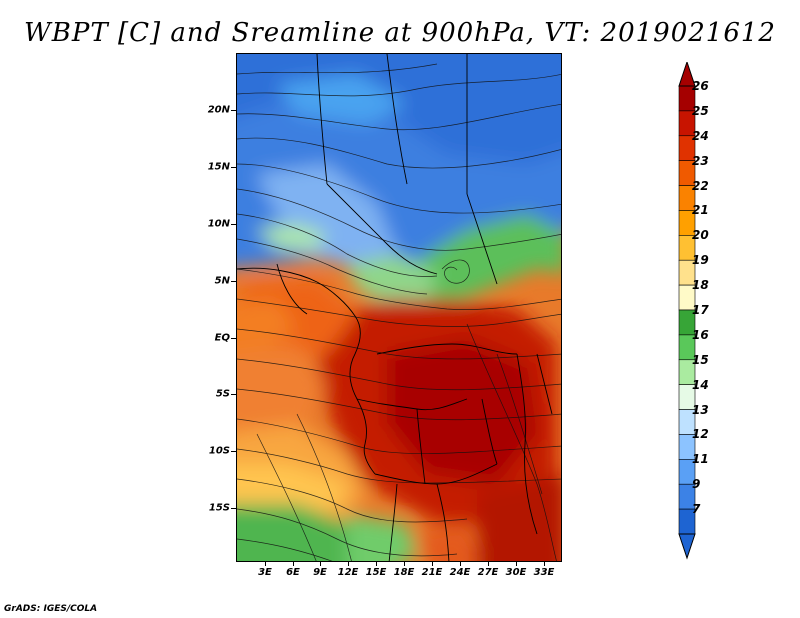  Describe the element at coordinates (265, 572) in the screenshot. I see `lon-label-3e: 3E` at that location.